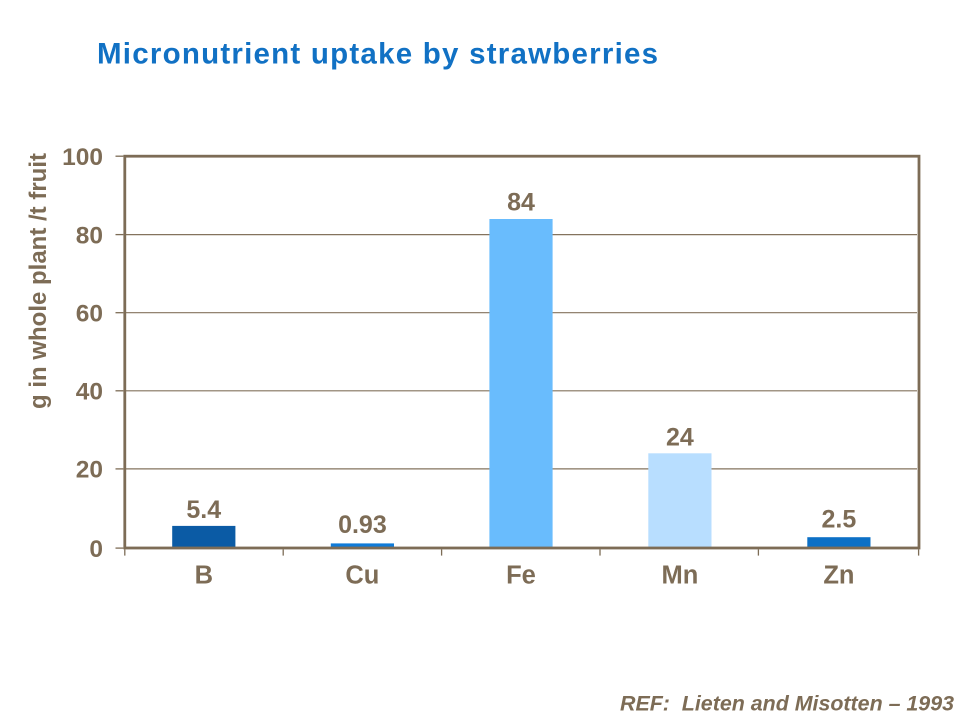 This screenshot has width=960, height=720. I want to click on svg-text: 84, so click(521, 202).